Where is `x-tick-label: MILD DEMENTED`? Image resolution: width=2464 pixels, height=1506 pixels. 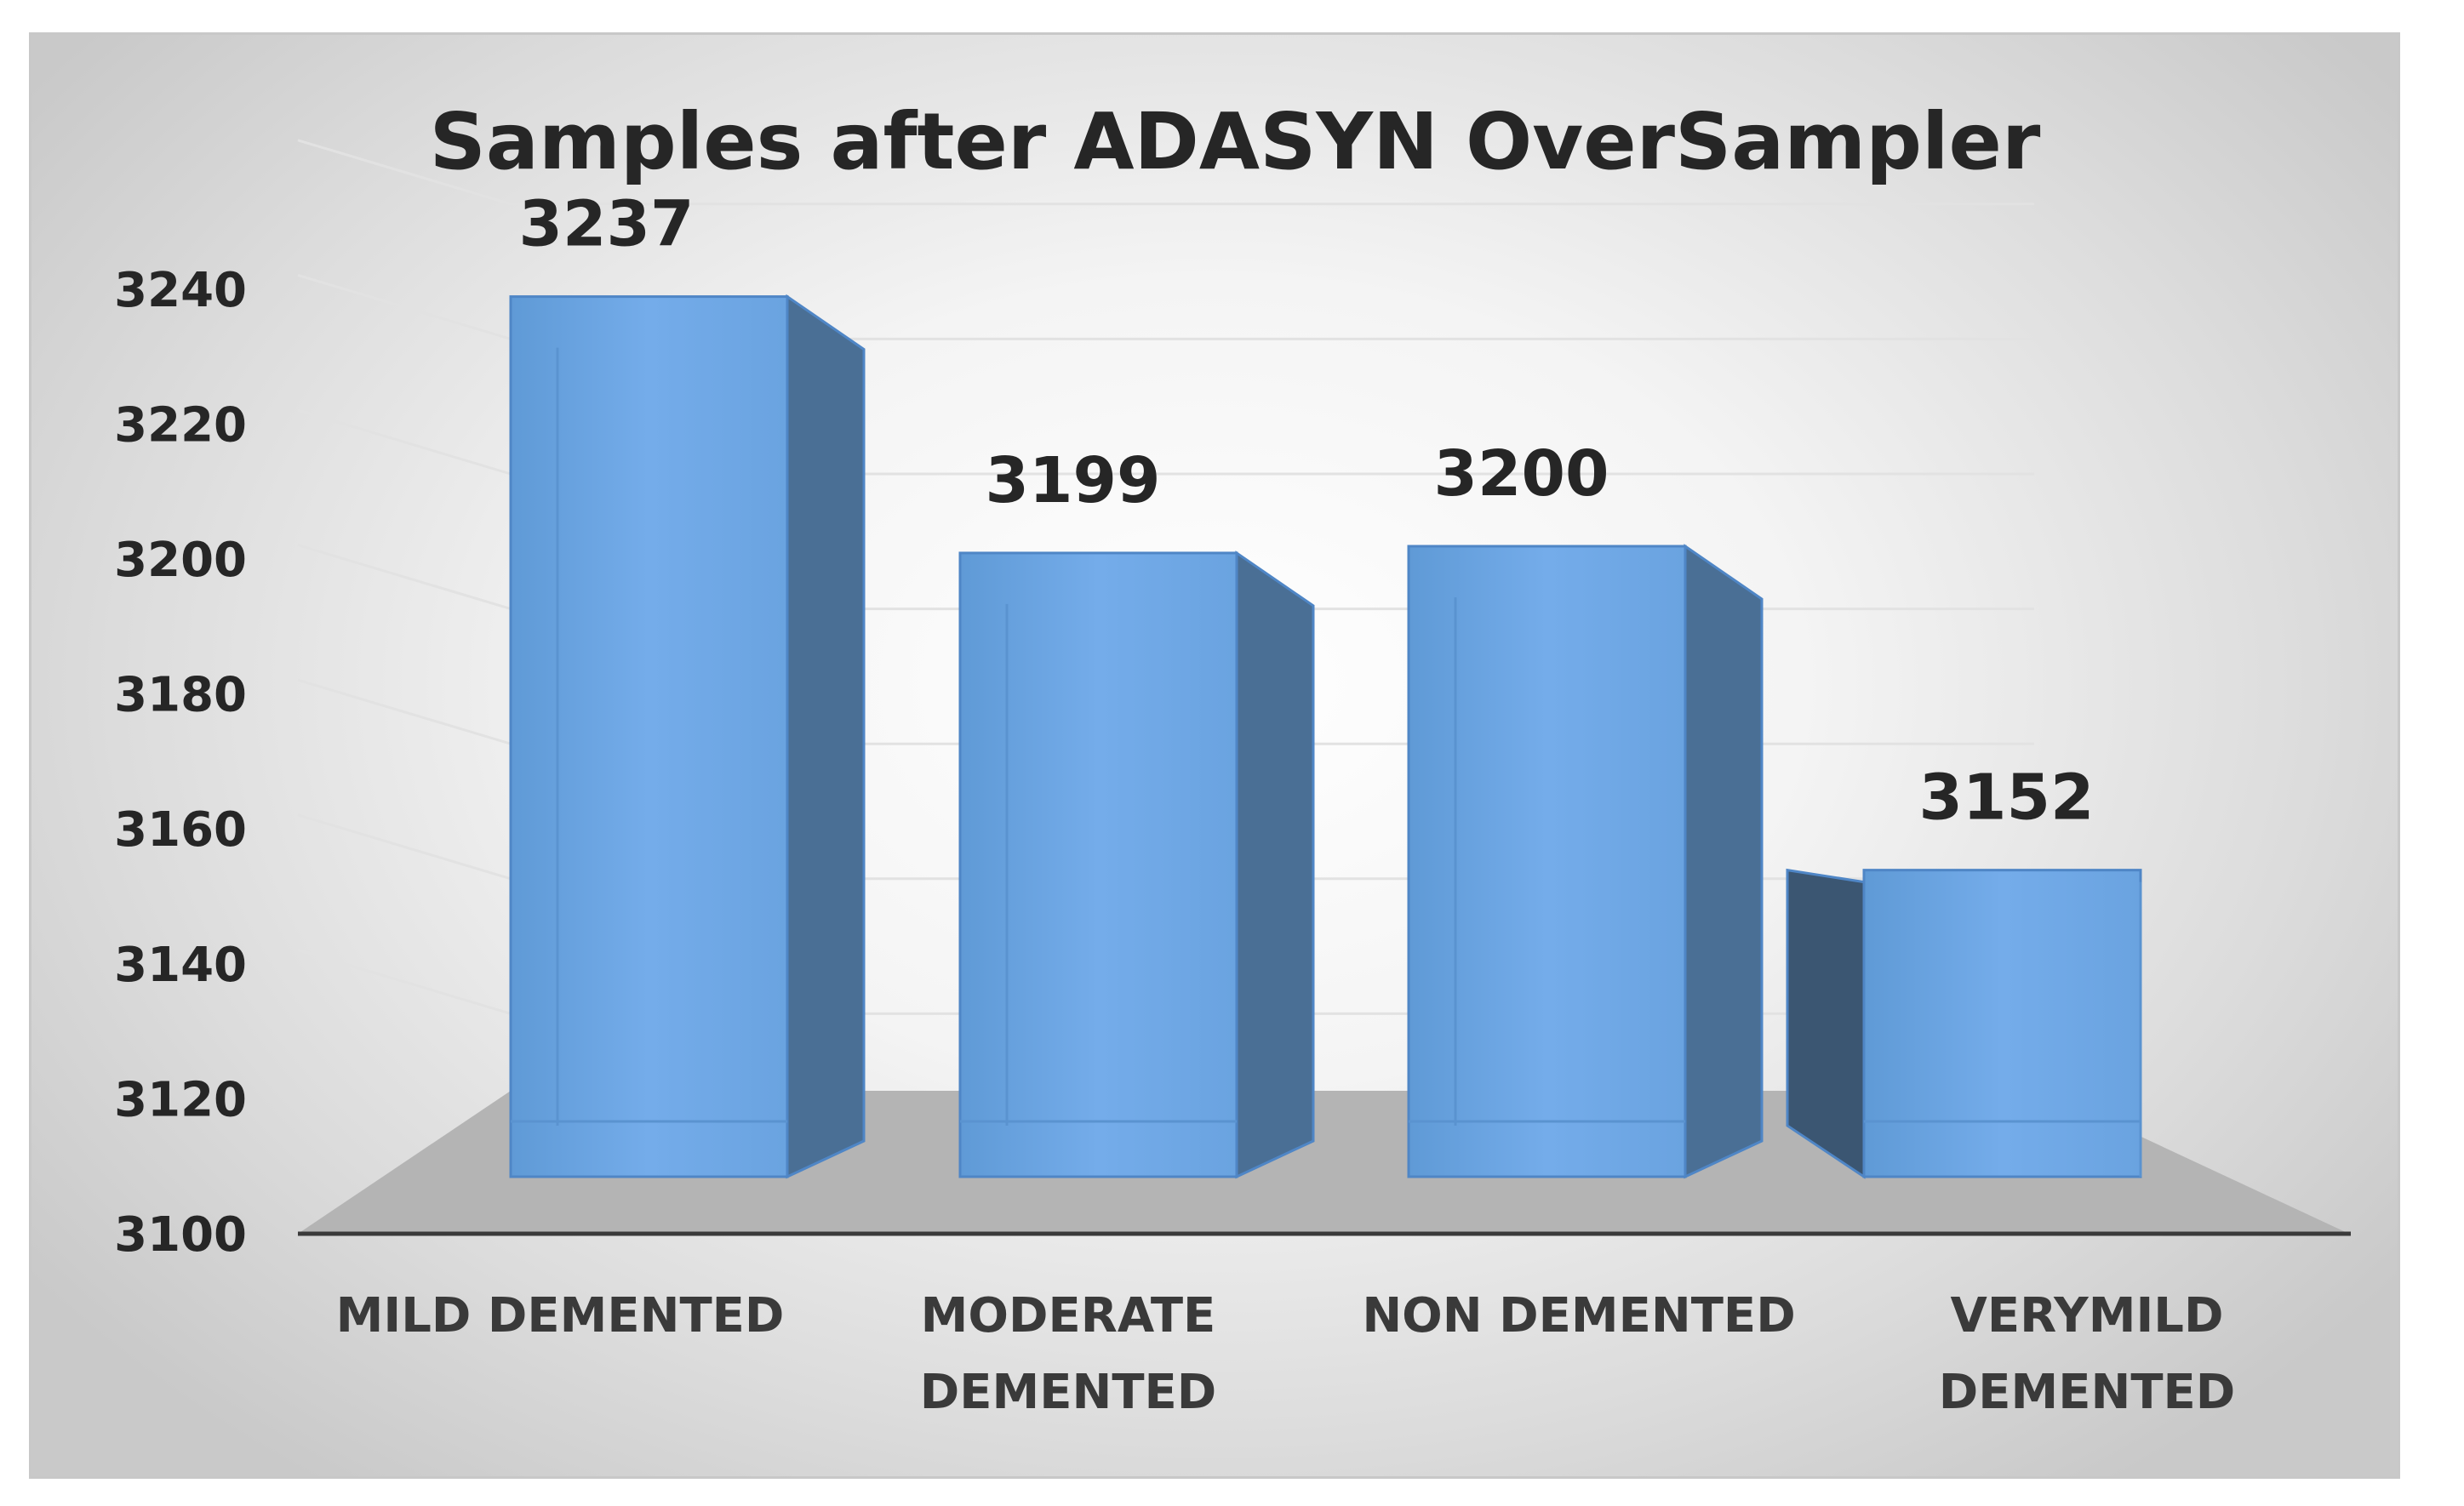 x-tick-label: MILD DEMENTED is located at coordinates (560, 1315).